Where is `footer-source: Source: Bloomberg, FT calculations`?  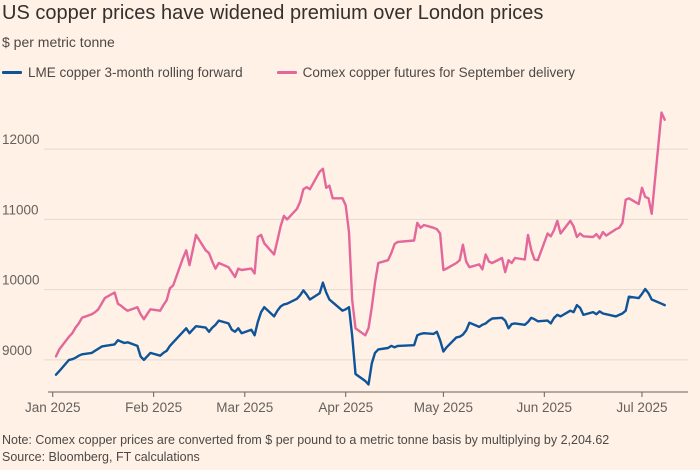 footer-source: Source: Bloomberg, FT calculations is located at coordinates (101, 457).